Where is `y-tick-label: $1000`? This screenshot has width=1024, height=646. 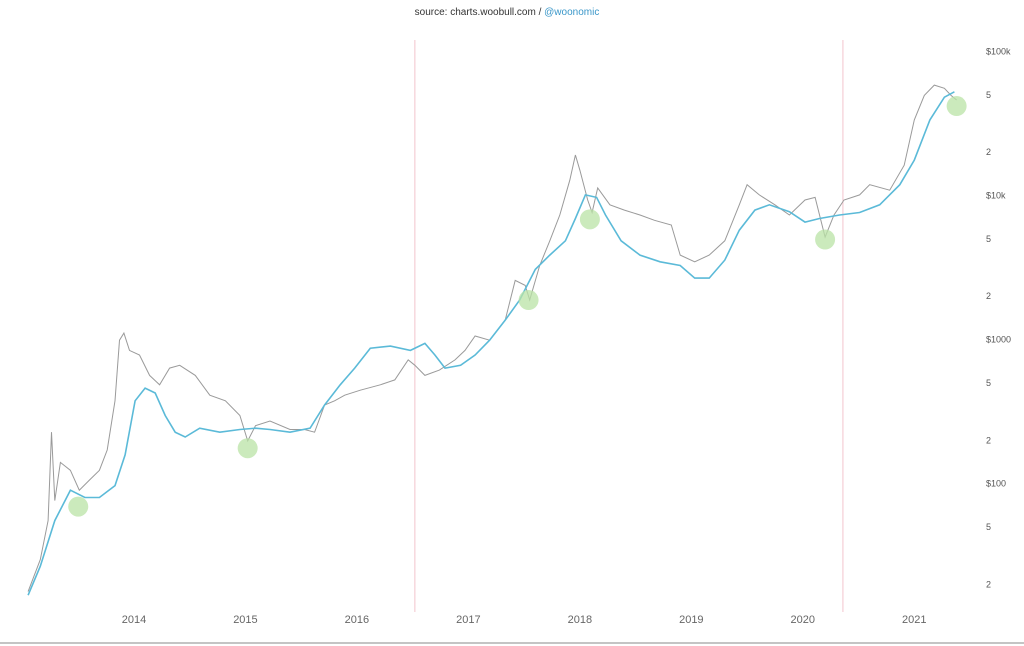 y-tick-label: $1000 is located at coordinates (998, 340).